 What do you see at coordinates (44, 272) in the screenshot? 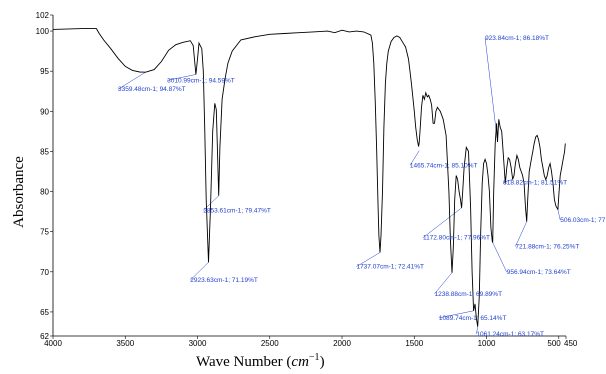
I see `y-tick-label: 70` at bounding box center [44, 272].